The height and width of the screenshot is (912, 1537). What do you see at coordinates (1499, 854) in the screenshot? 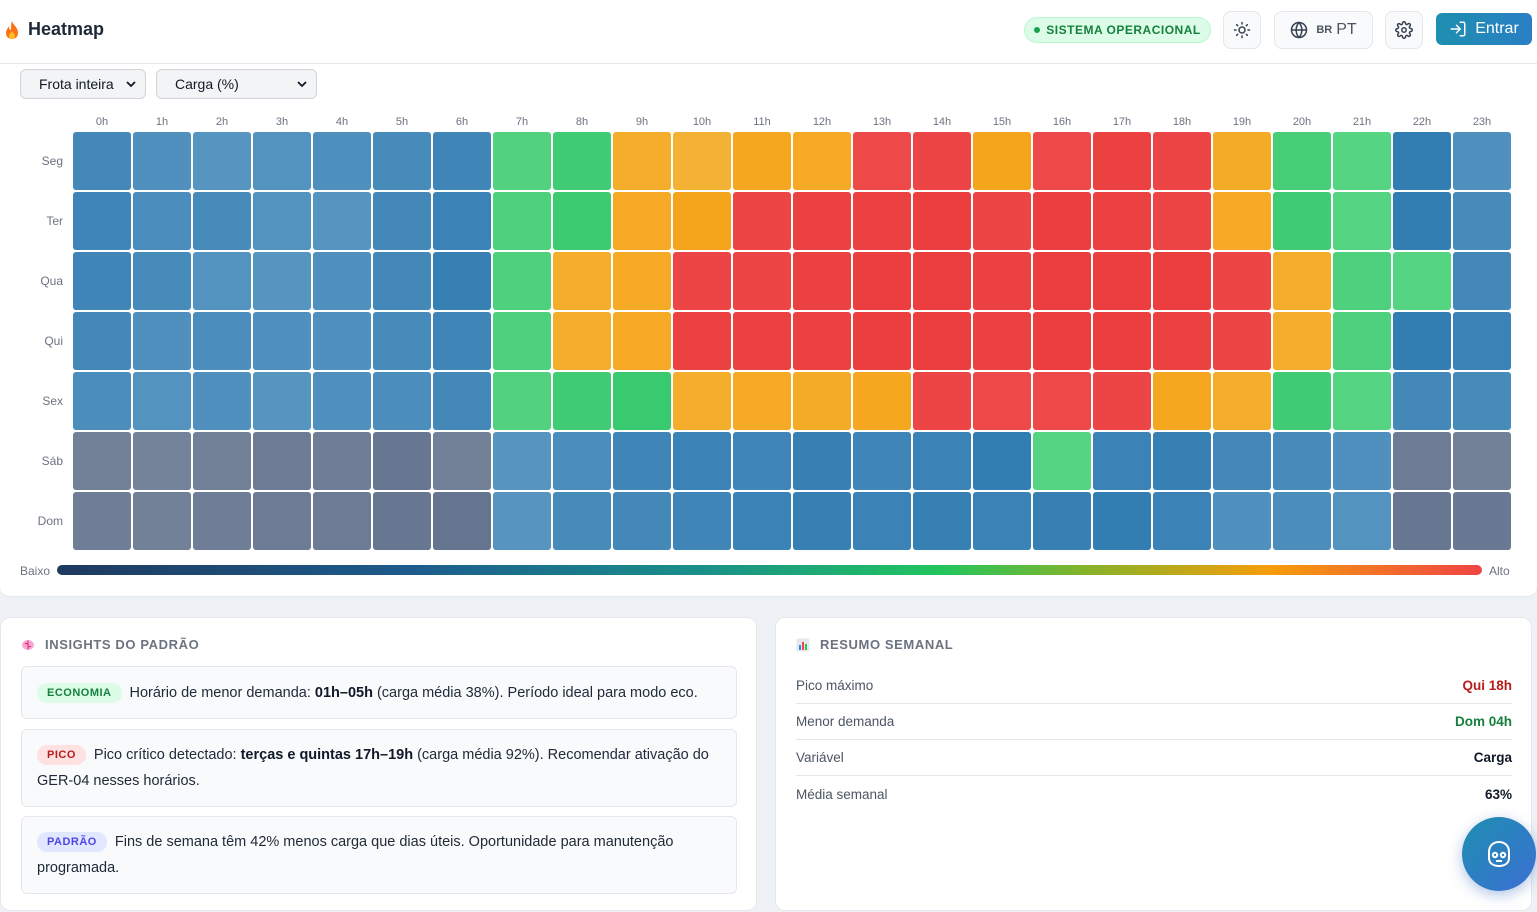
I see `assistant-fab-button` at bounding box center [1499, 854].